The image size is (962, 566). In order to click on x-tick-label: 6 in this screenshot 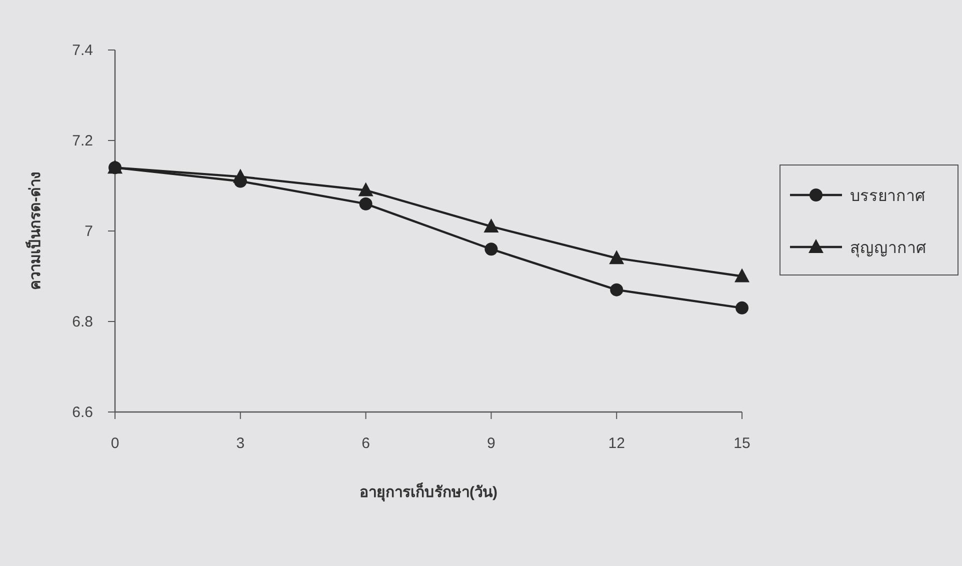, I will do `click(366, 443)`.